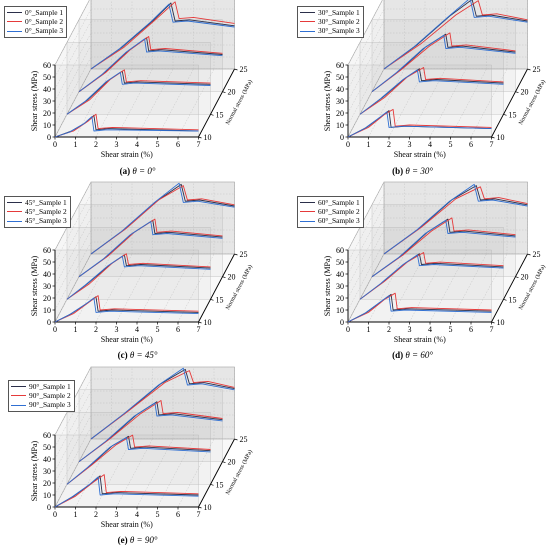 This screenshot has width=550, height=553. Describe the element at coordinates (419, 355) in the screenshot. I see `caption-expr: θ = 60°` at that location.